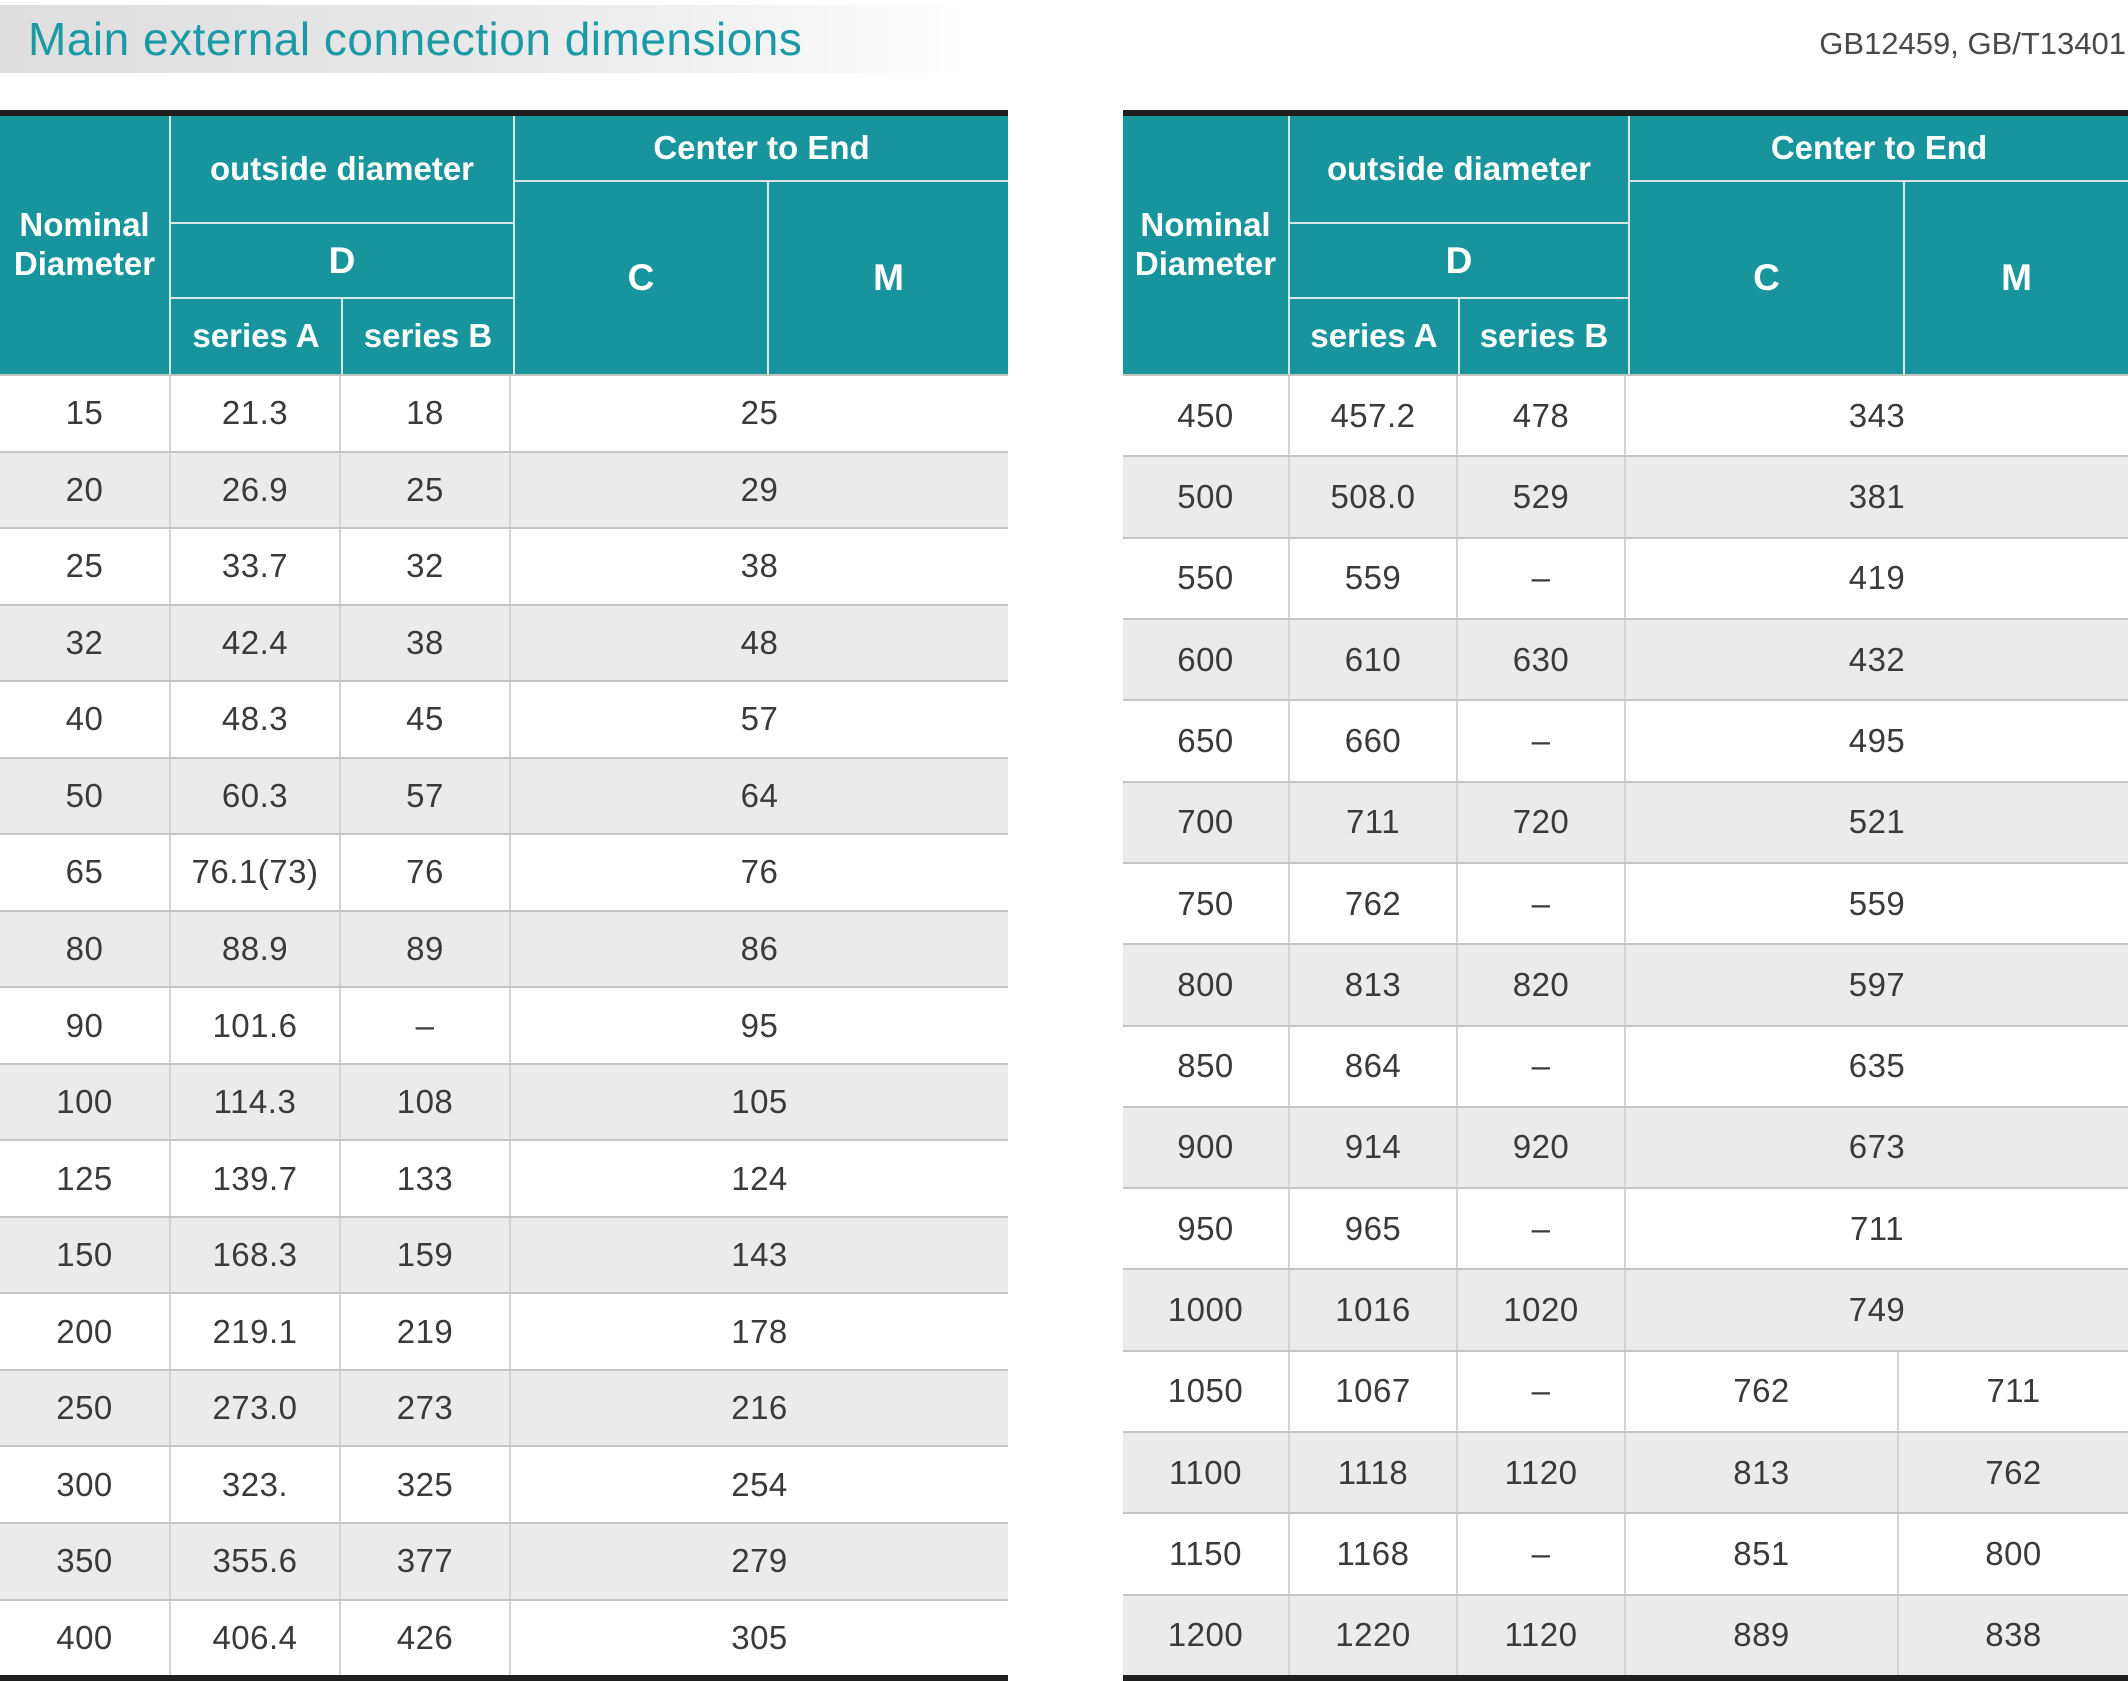 The height and width of the screenshot is (1681, 2128). I want to click on table-row: 800 813 820 597, so click(1625, 984).